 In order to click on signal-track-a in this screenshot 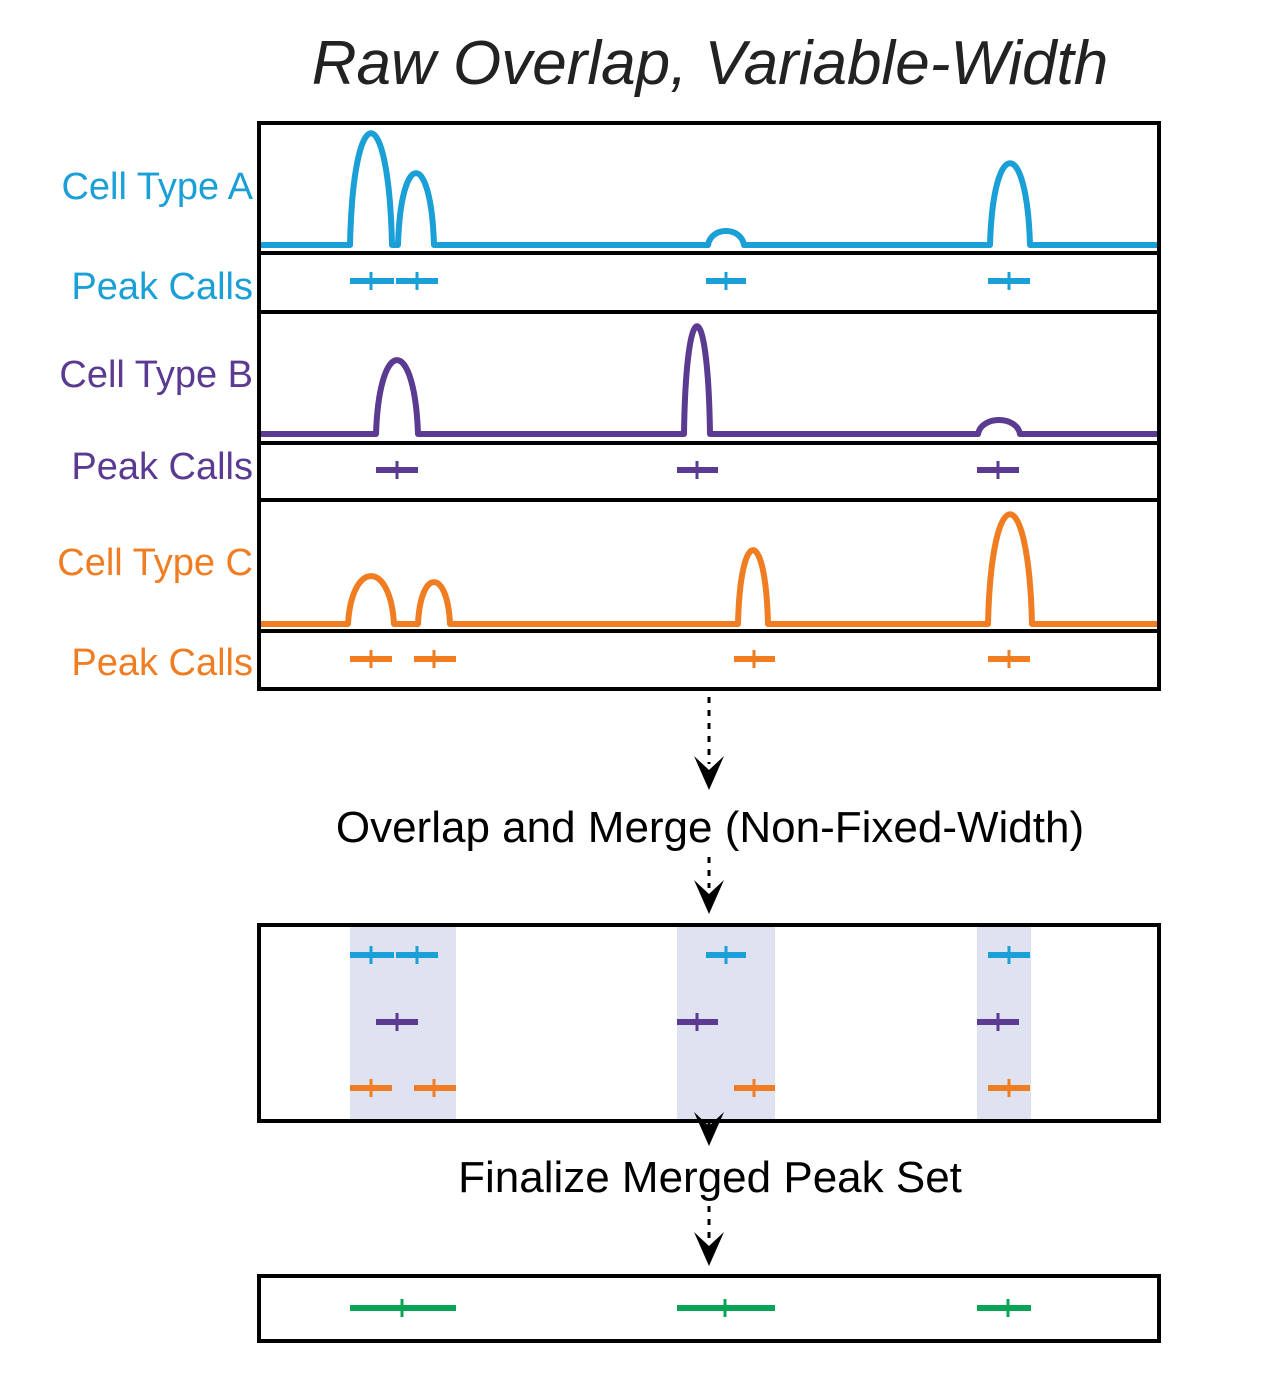, I will do `click(709, 189)`.